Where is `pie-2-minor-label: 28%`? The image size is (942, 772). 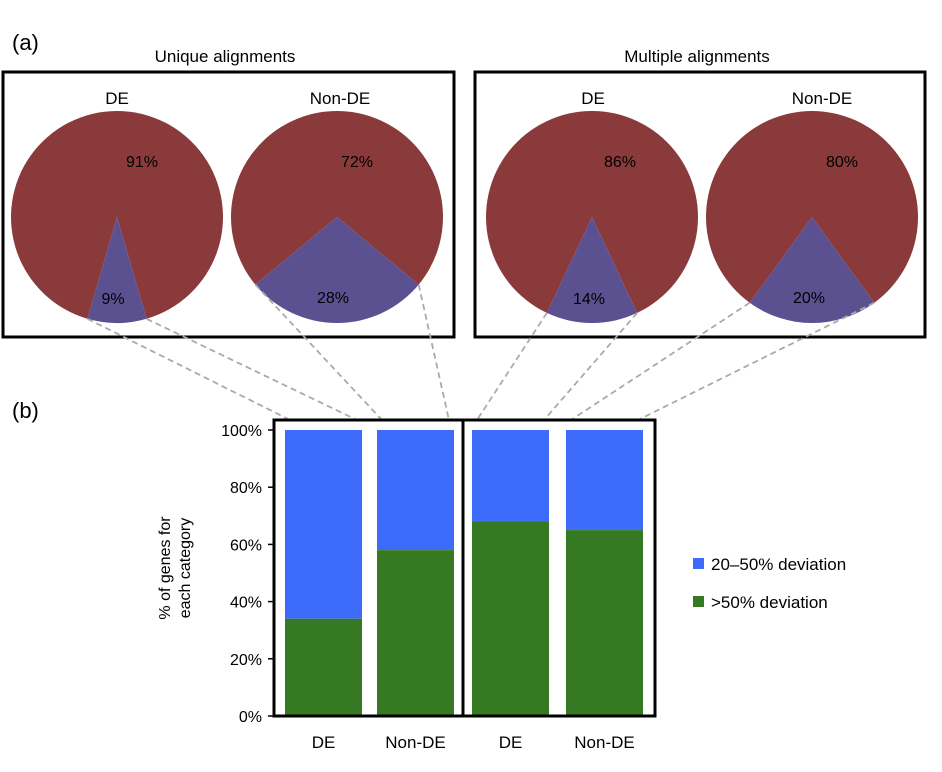 pie-2-minor-label: 28% is located at coordinates (333, 298).